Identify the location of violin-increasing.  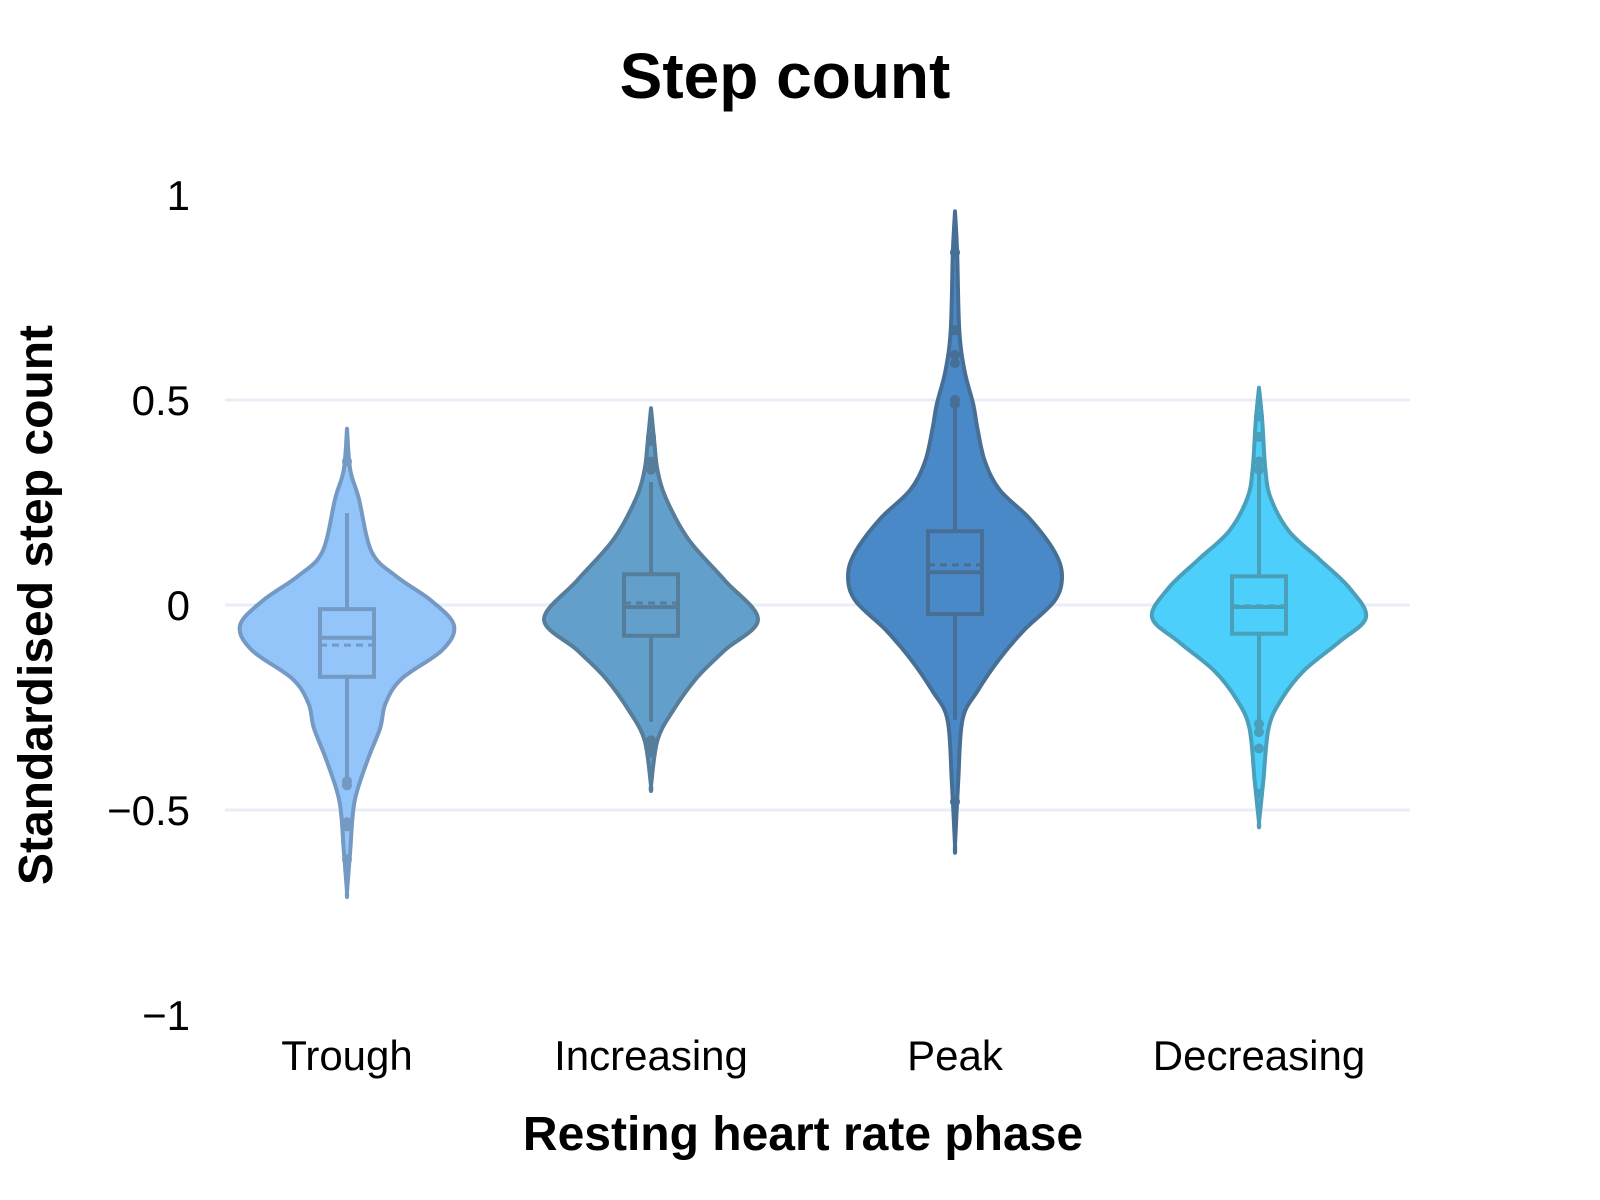
(651, 600).